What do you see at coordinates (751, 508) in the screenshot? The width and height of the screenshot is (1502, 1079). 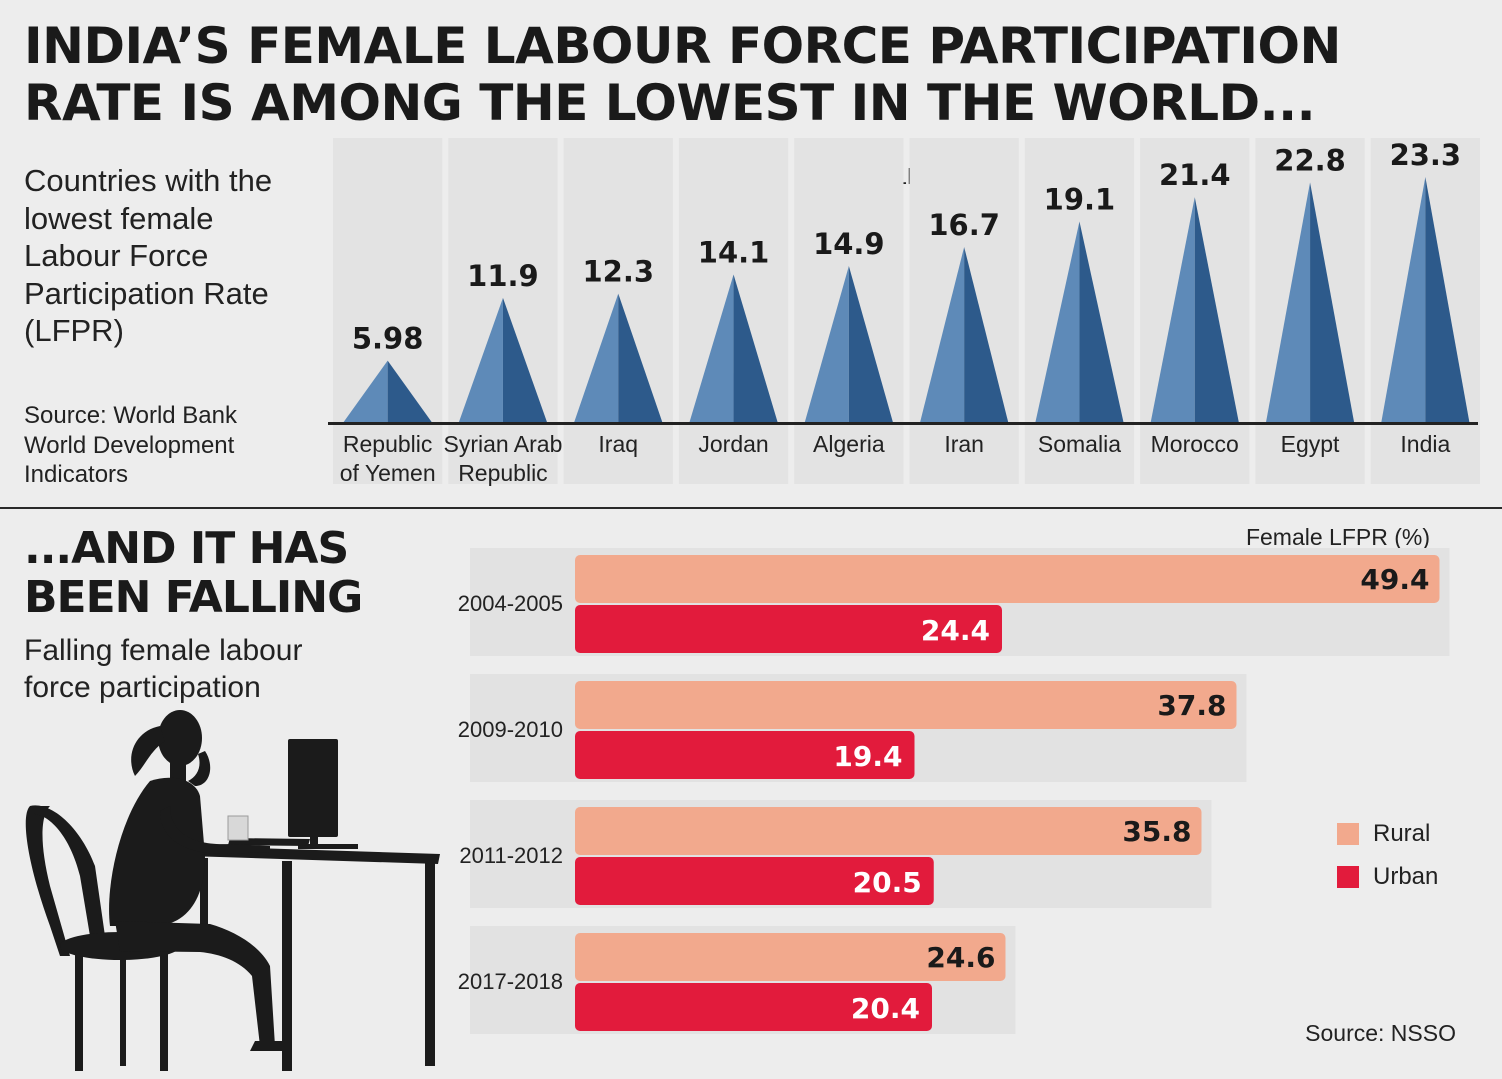 I see `section-divider` at bounding box center [751, 508].